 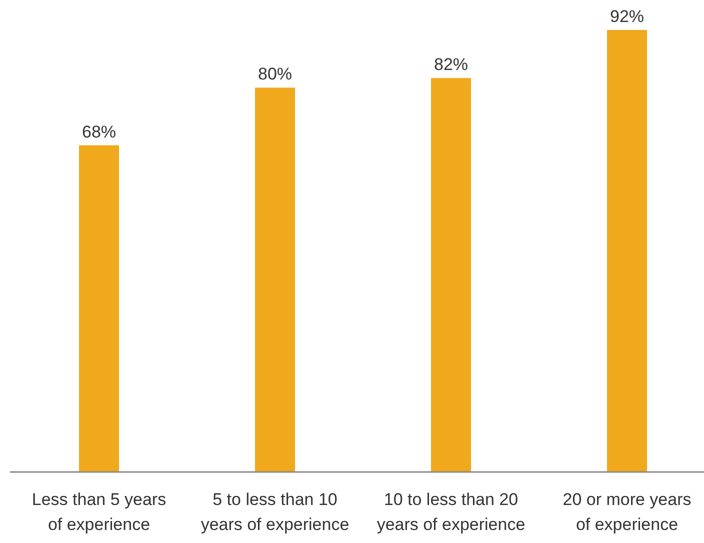 What do you see at coordinates (275, 512) in the screenshot?
I see `x-tick-label: 5 to less than 10 years of experience` at bounding box center [275, 512].